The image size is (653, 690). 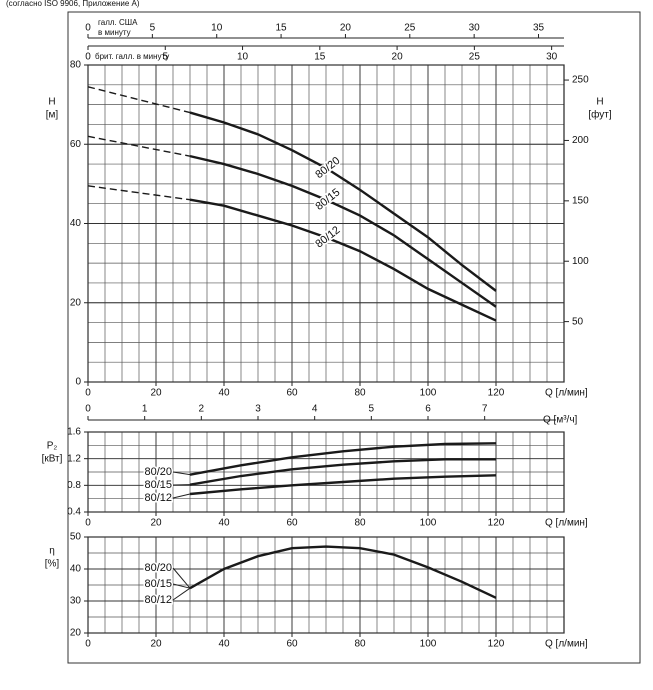 I want to click on top-axis-tick-label: 25, so click(x=475, y=57).